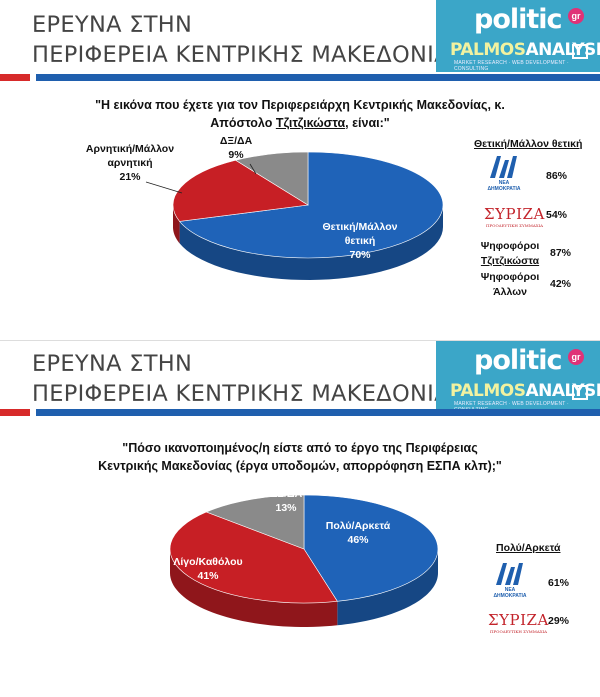 This screenshot has height=697, width=600. Describe the element at coordinates (561, 284) in the screenshot. I see `voters-b-value: 42%` at that location.